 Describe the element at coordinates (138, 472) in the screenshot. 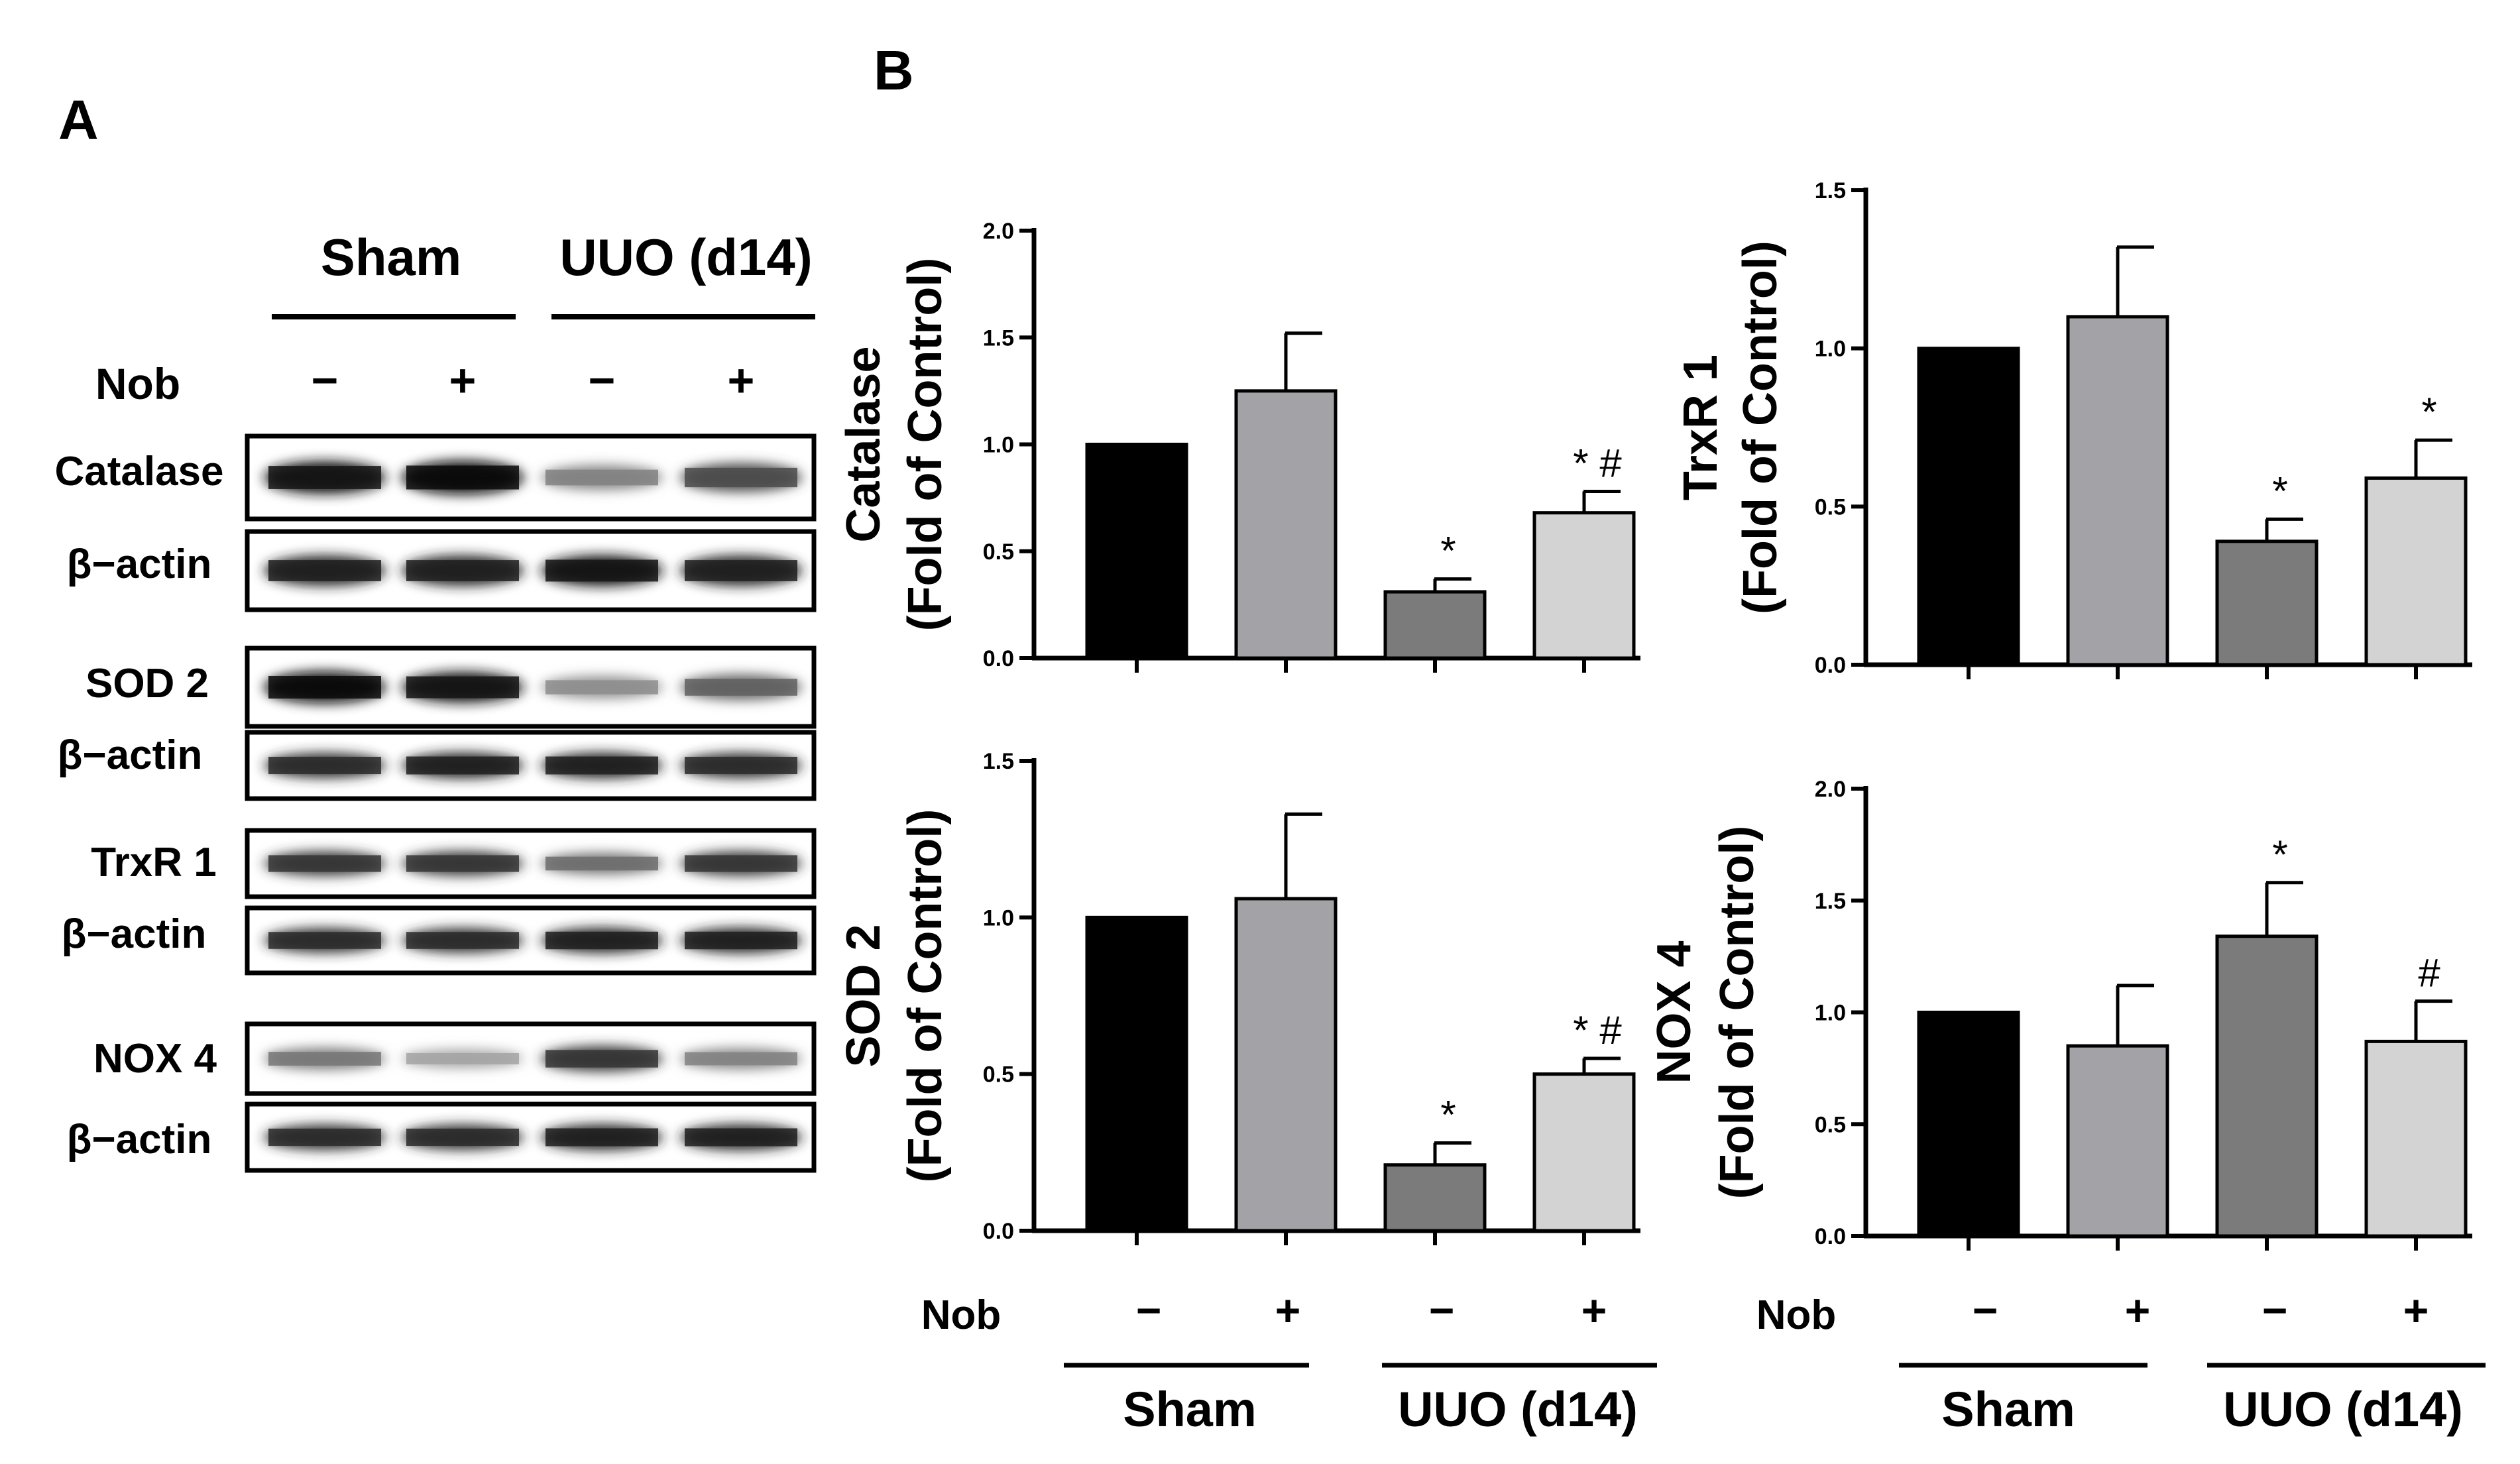

I see `blot-label-catalase: Catalase` at that location.